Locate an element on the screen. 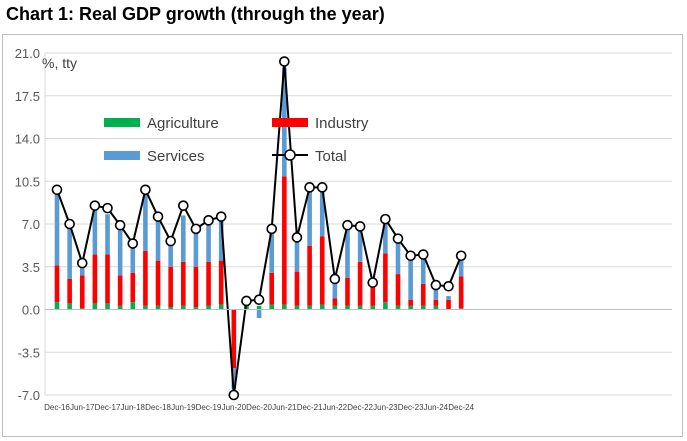 This screenshot has width=687, height=441. legend-swatch-services is located at coordinates (122, 155).